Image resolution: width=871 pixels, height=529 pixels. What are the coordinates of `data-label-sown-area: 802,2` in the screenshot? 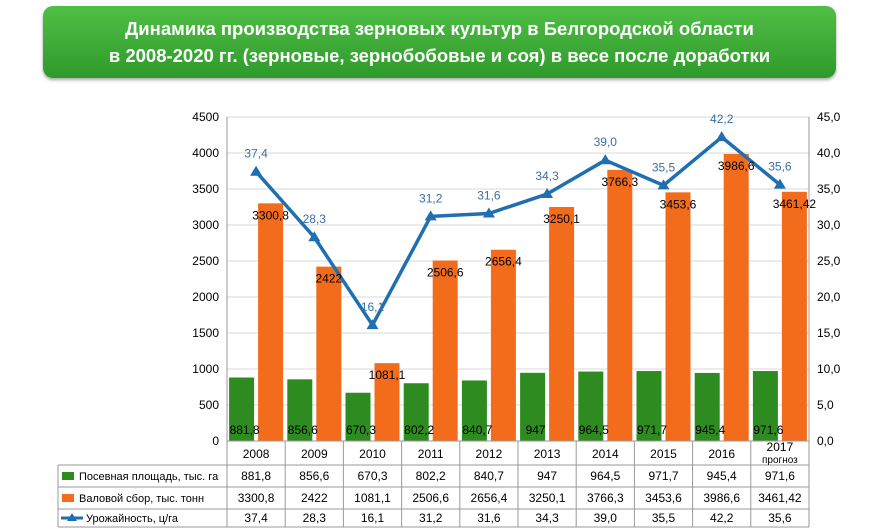 It's located at (419, 430).